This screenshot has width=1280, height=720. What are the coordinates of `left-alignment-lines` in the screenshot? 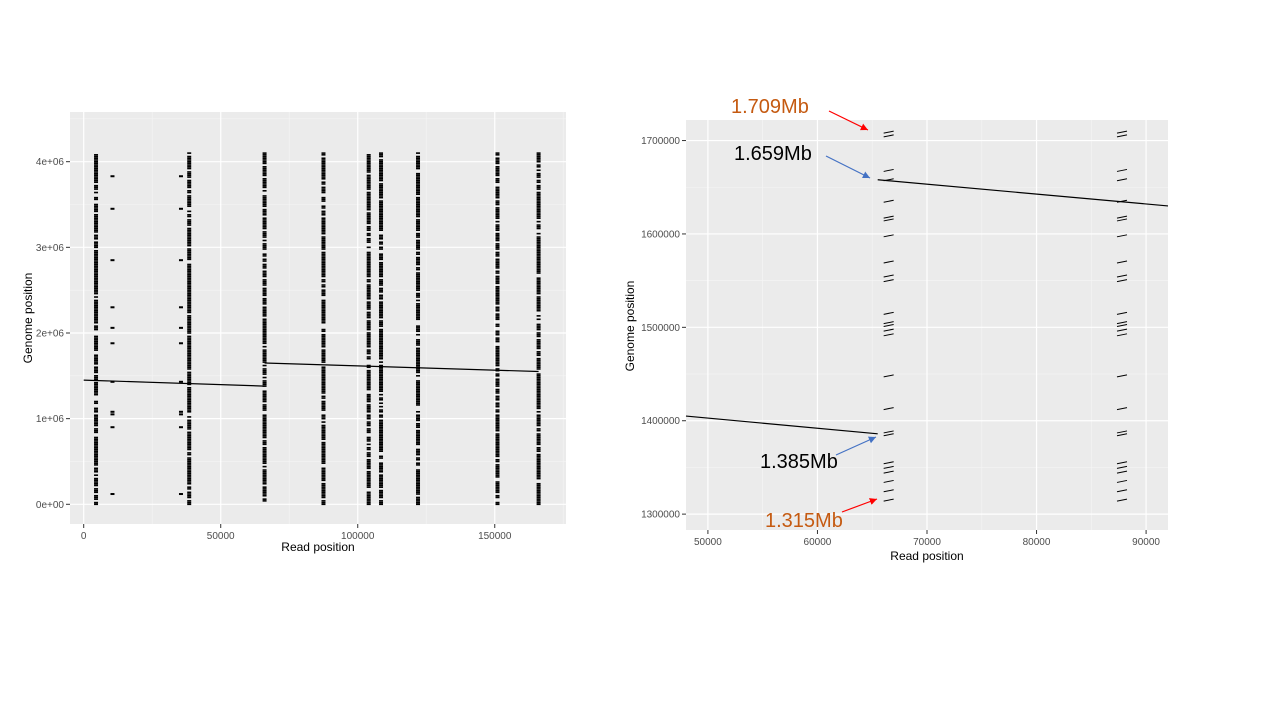 It's located at (311, 374).